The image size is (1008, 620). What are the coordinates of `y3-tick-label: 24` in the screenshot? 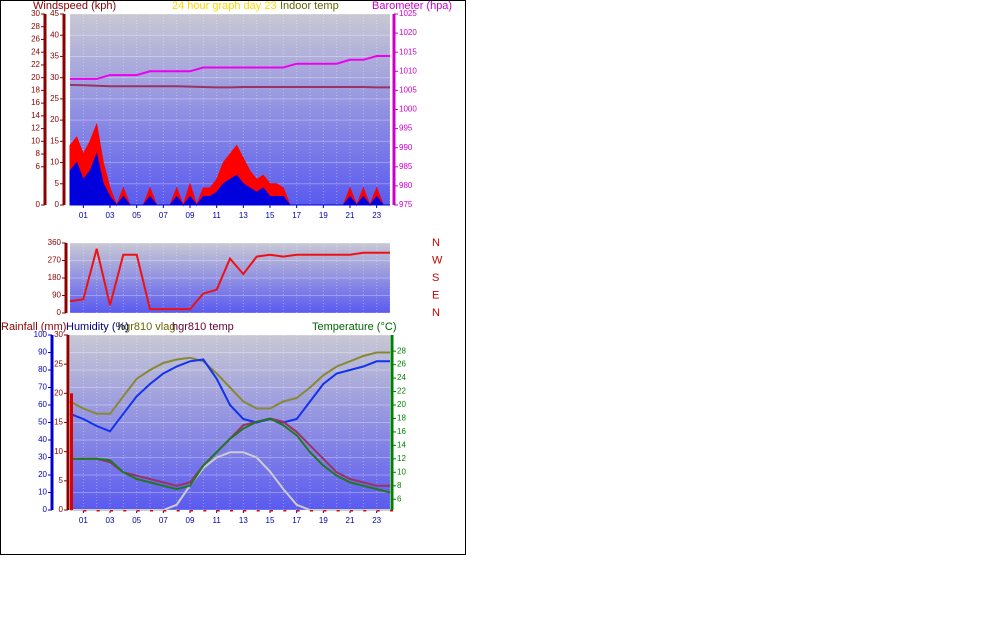 It's located at (35, 51).